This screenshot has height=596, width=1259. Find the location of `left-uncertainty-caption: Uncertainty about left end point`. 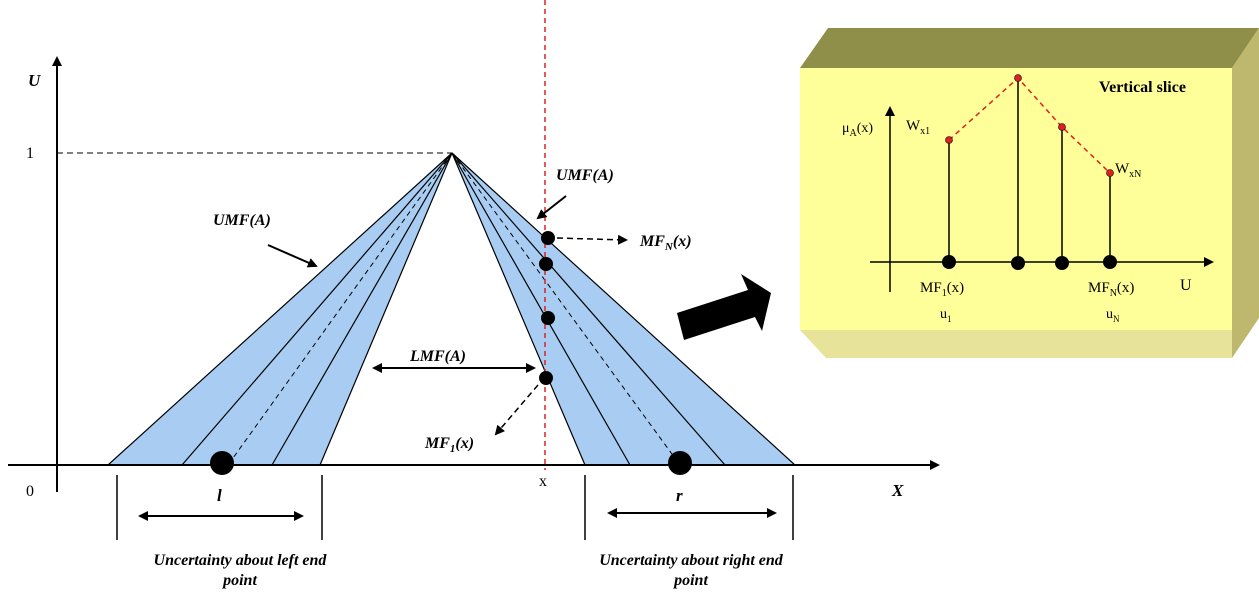

left-uncertainty-caption: Uncertainty about left end point is located at coordinates (240, 571).